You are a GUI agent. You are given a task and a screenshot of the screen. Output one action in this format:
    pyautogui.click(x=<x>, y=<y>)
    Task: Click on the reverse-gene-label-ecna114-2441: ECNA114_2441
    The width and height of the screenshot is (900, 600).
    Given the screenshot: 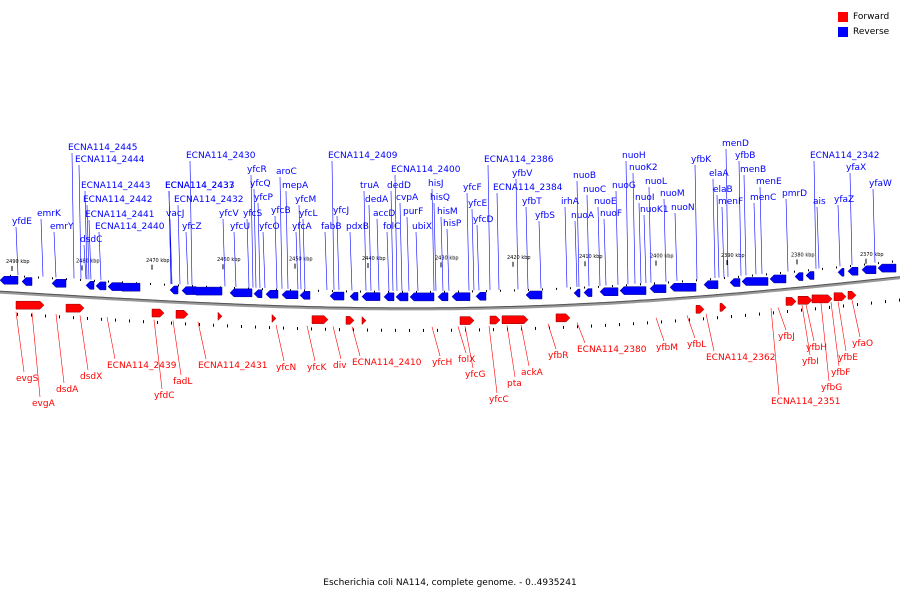 What is the action you would take?
    pyautogui.click(x=119, y=215)
    